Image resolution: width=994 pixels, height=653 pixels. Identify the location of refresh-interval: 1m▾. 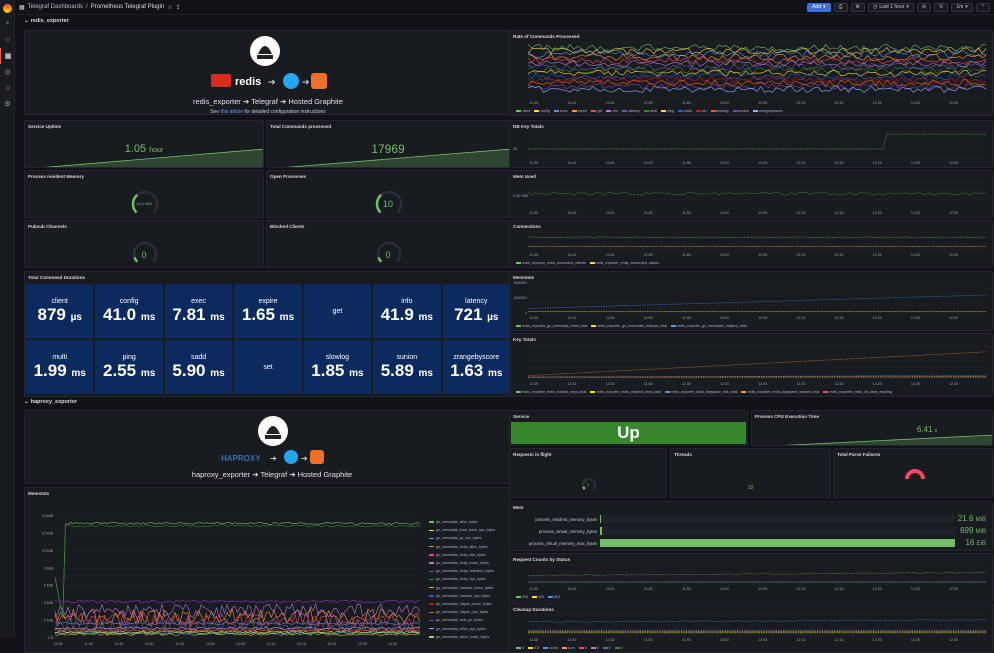
(961, 7).